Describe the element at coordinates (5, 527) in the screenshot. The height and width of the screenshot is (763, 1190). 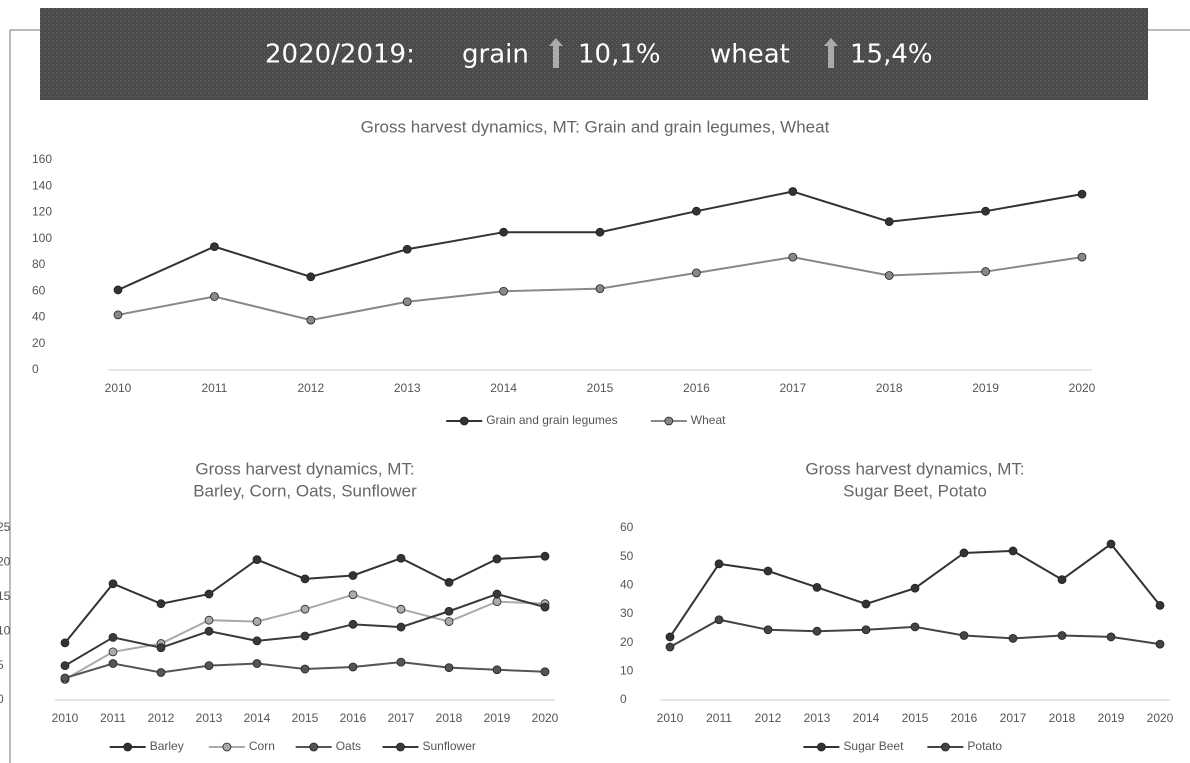
I see `y-tick-label: 25` at that location.